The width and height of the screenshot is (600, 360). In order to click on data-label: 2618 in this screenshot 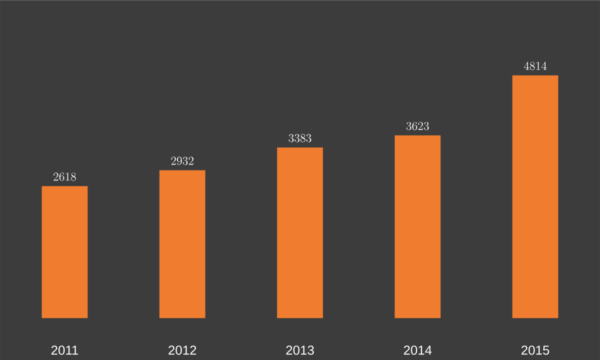, I will do `click(65, 176)`.